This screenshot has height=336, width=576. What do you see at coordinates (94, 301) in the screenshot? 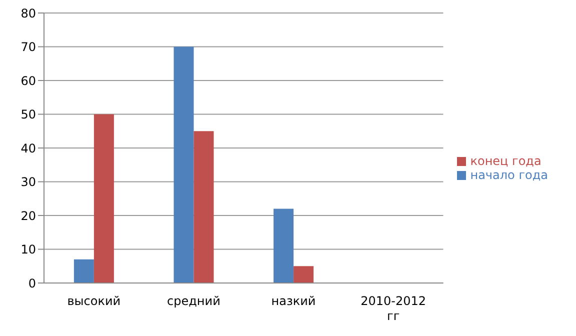
I see `x-tick-label: высокий` at bounding box center [94, 301].